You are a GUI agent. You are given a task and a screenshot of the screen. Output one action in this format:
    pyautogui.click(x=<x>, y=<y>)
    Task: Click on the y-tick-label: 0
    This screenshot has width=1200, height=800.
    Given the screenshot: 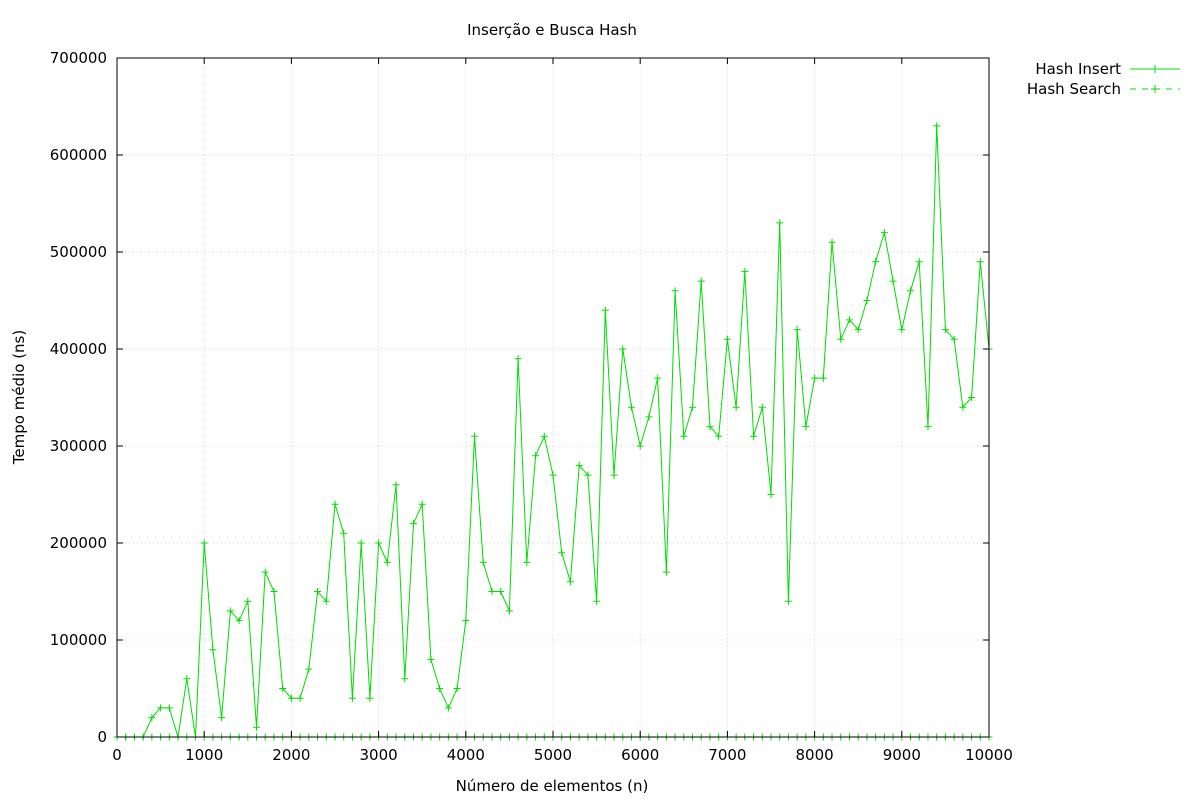 What is the action you would take?
    pyautogui.click(x=102, y=737)
    